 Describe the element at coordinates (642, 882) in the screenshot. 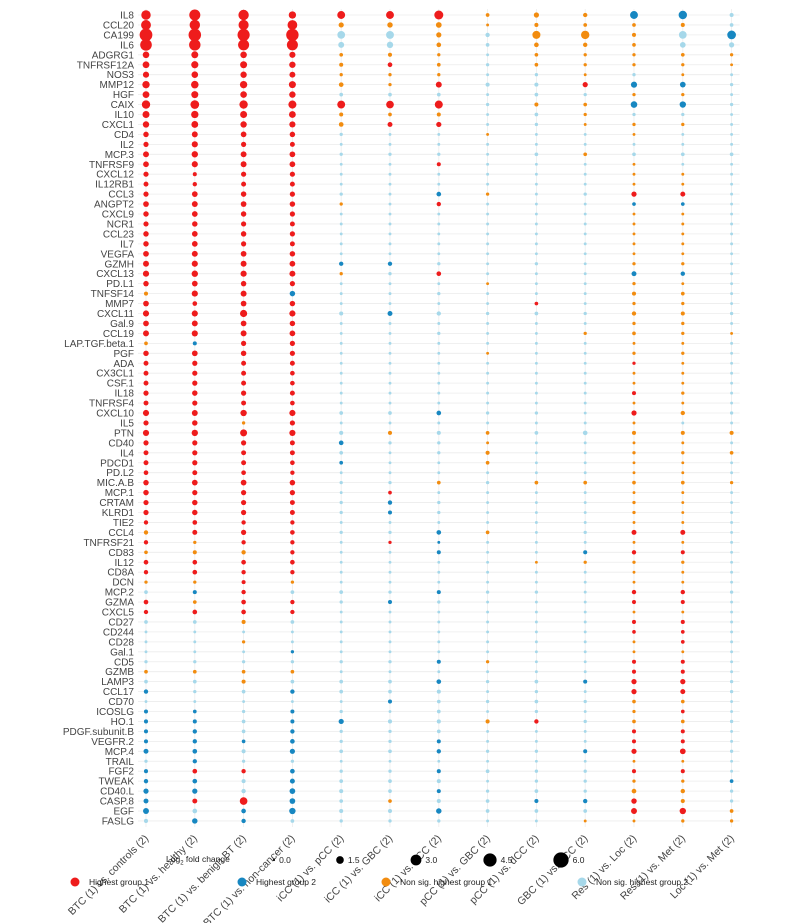

I see `color-legend-label: Non sig. highest group 2` at that location.